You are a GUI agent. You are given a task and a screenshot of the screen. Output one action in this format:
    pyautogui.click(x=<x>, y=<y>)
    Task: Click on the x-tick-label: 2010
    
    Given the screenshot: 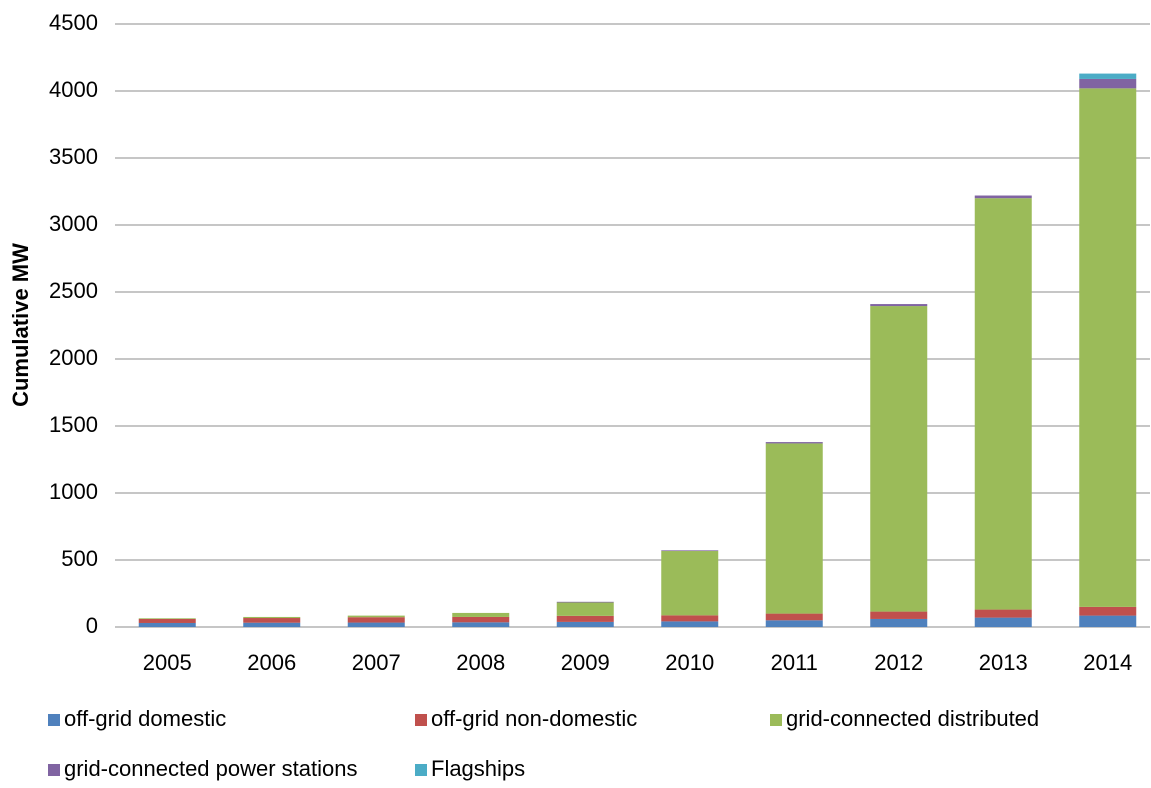 What is the action you would take?
    pyautogui.click(x=689, y=662)
    